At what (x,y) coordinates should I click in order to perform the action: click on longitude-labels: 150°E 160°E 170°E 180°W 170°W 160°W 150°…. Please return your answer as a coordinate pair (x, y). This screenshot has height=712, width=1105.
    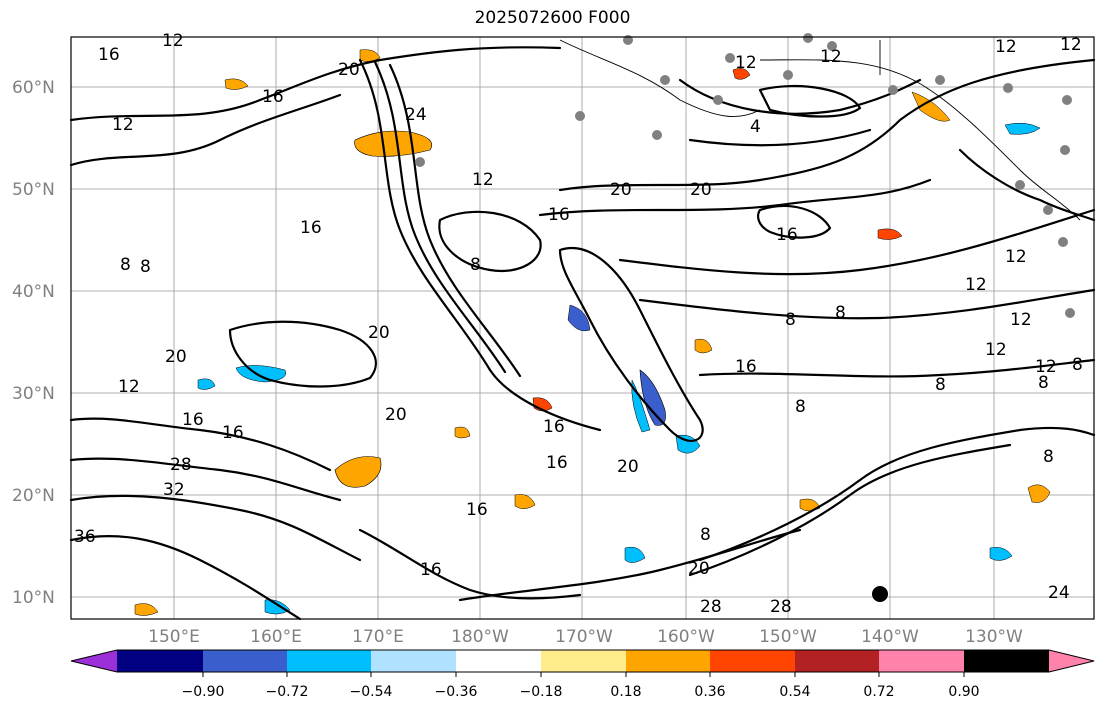
    Looking at the image, I should click on (585, 637).